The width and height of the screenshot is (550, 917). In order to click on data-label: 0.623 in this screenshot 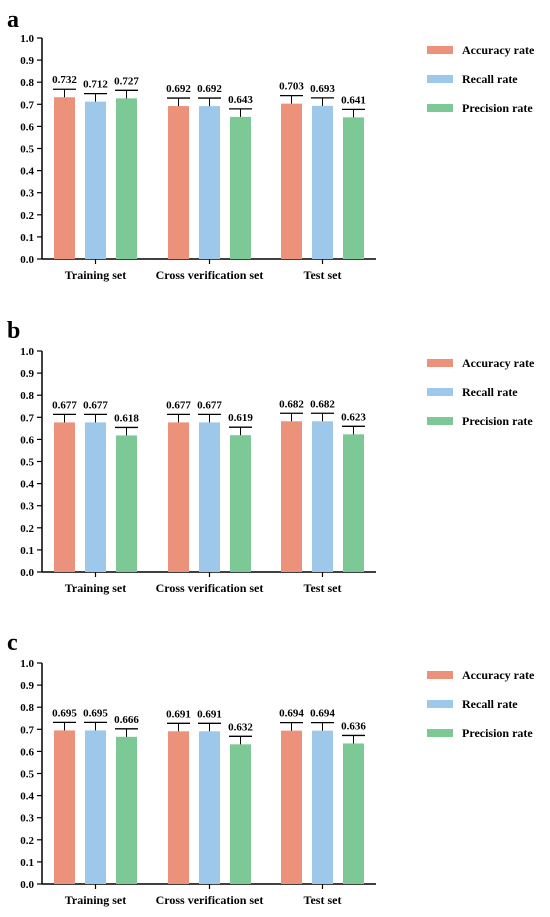, I will do `click(353, 417)`.